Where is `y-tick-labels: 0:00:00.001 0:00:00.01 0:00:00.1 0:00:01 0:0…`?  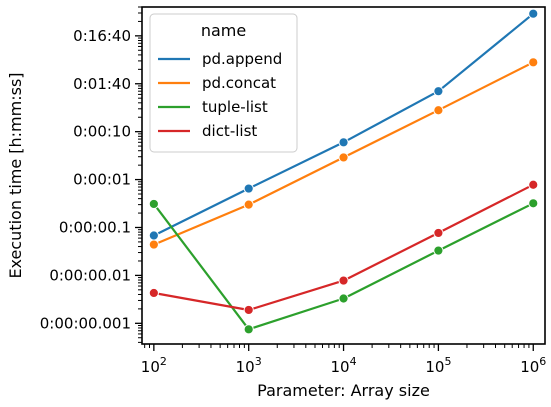
y-tick-labels: 0:00:00.001 0:00:00.01 0:00:00.1 0:00:01 0:0… is located at coordinates (85, 179).